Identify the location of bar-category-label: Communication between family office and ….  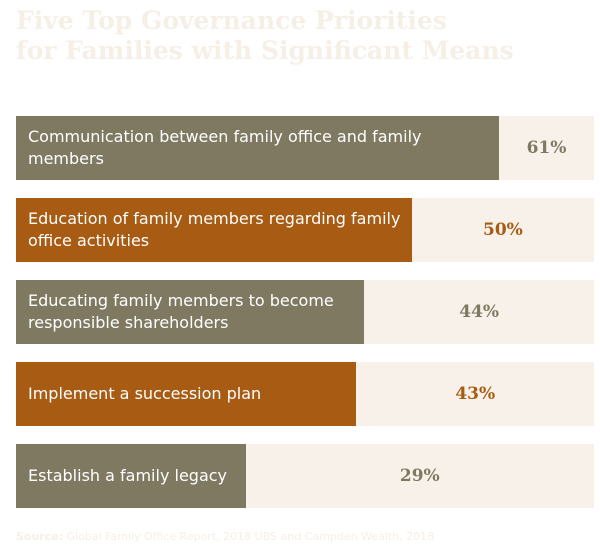
(225, 147).